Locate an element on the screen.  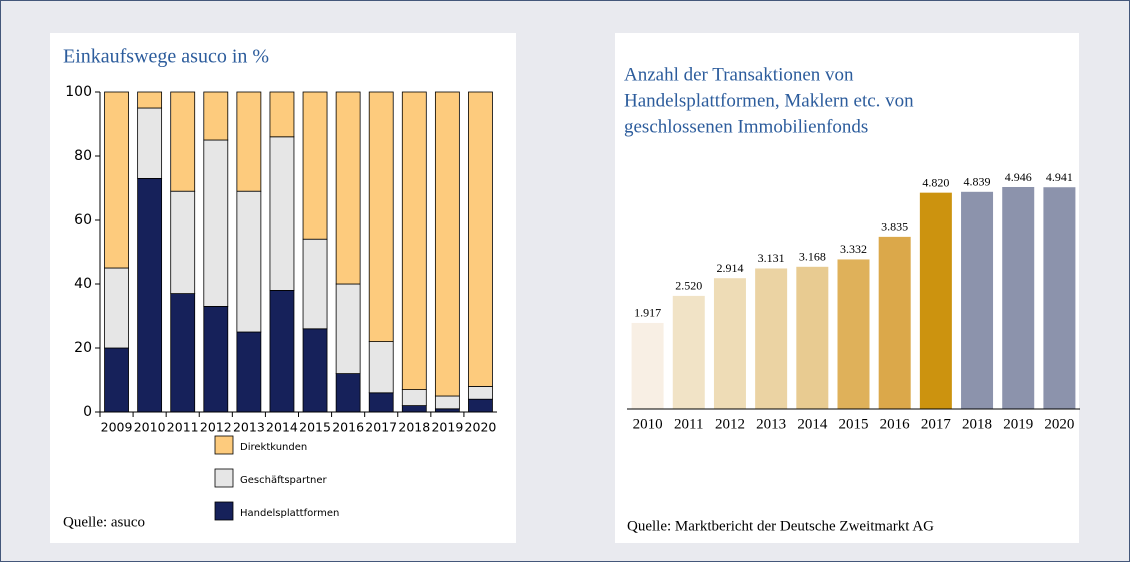
chart-title: Handelsplattformen, Maklern etc. von is located at coordinates (769, 100).